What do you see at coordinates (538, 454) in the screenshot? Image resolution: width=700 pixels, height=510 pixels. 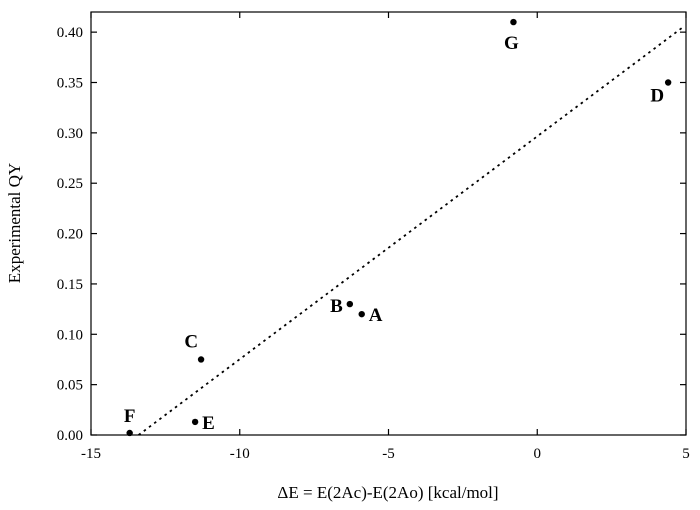 I see `x-tick-label: 0` at bounding box center [538, 454].